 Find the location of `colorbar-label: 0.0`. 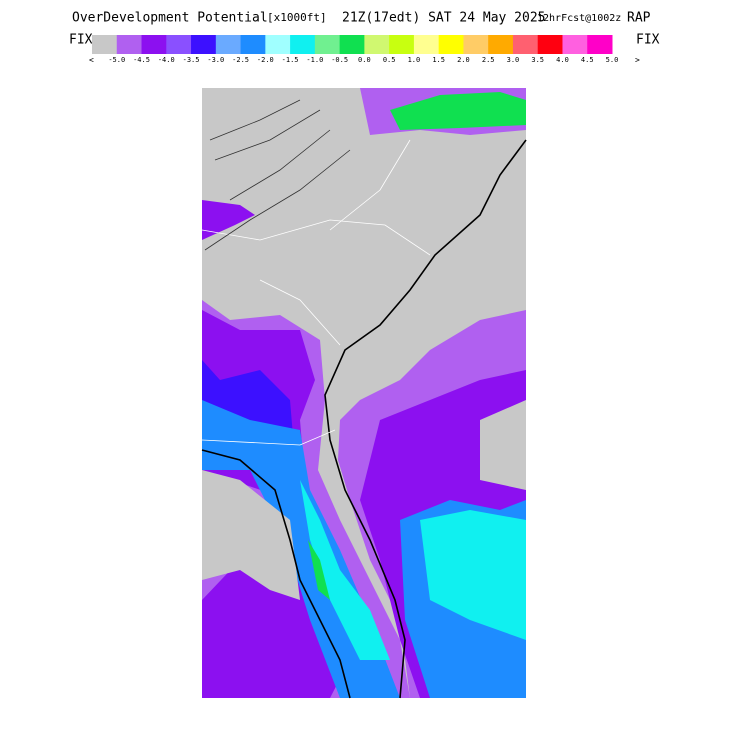

colorbar-label: 0.0 is located at coordinates (364, 60).